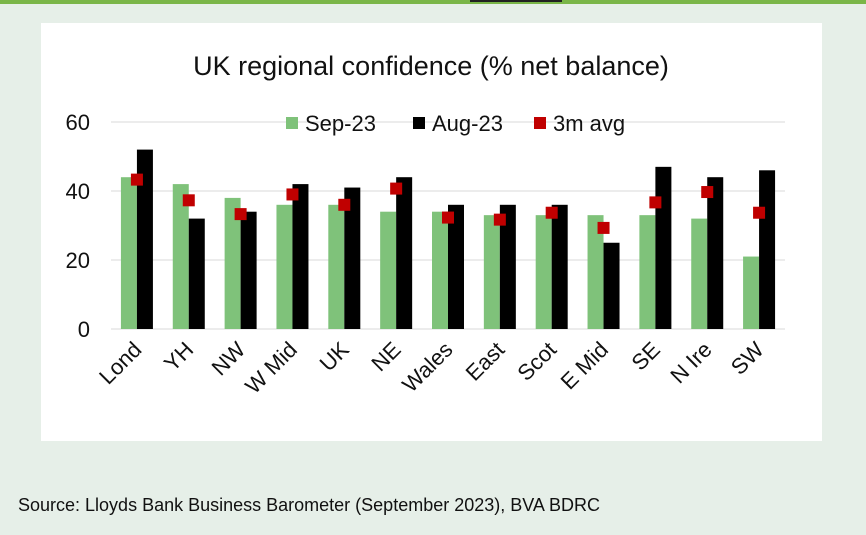  Describe the element at coordinates (340, 123) in the screenshot. I see `legend-label: Sep-23` at that location.